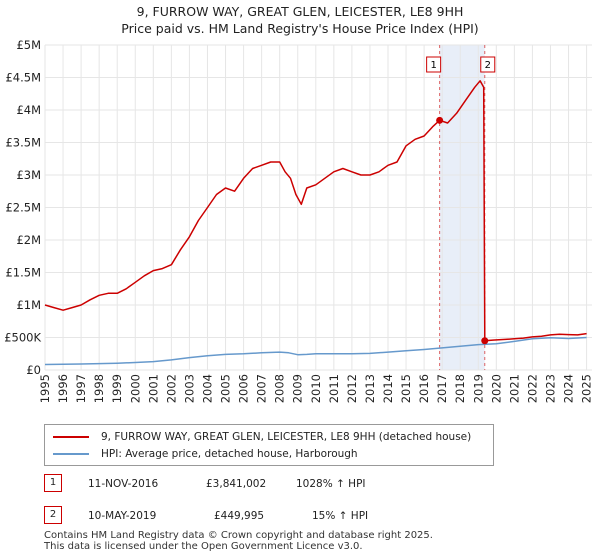  What do you see at coordinates (239, 516) in the screenshot?
I see `sale-price: £449,995` at bounding box center [239, 516].